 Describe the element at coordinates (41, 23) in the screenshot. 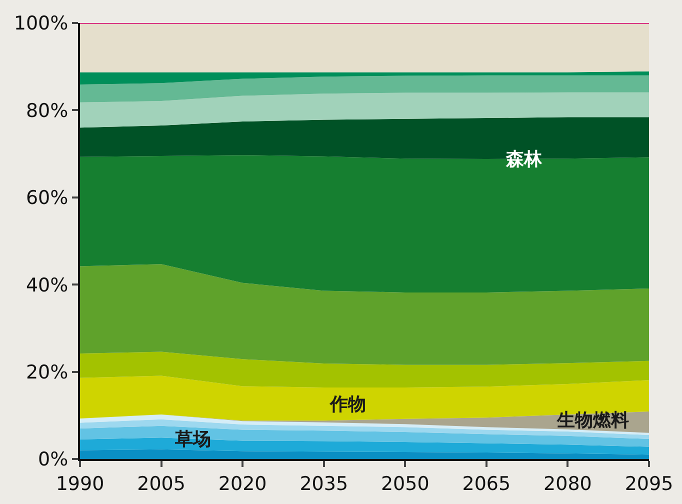

I see `y-tick-label: 100%` at that location.